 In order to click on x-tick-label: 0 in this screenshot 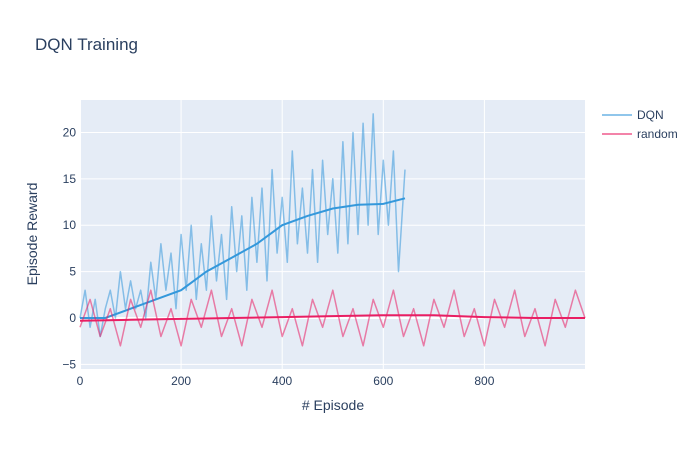, I will do `click(80, 381)`.